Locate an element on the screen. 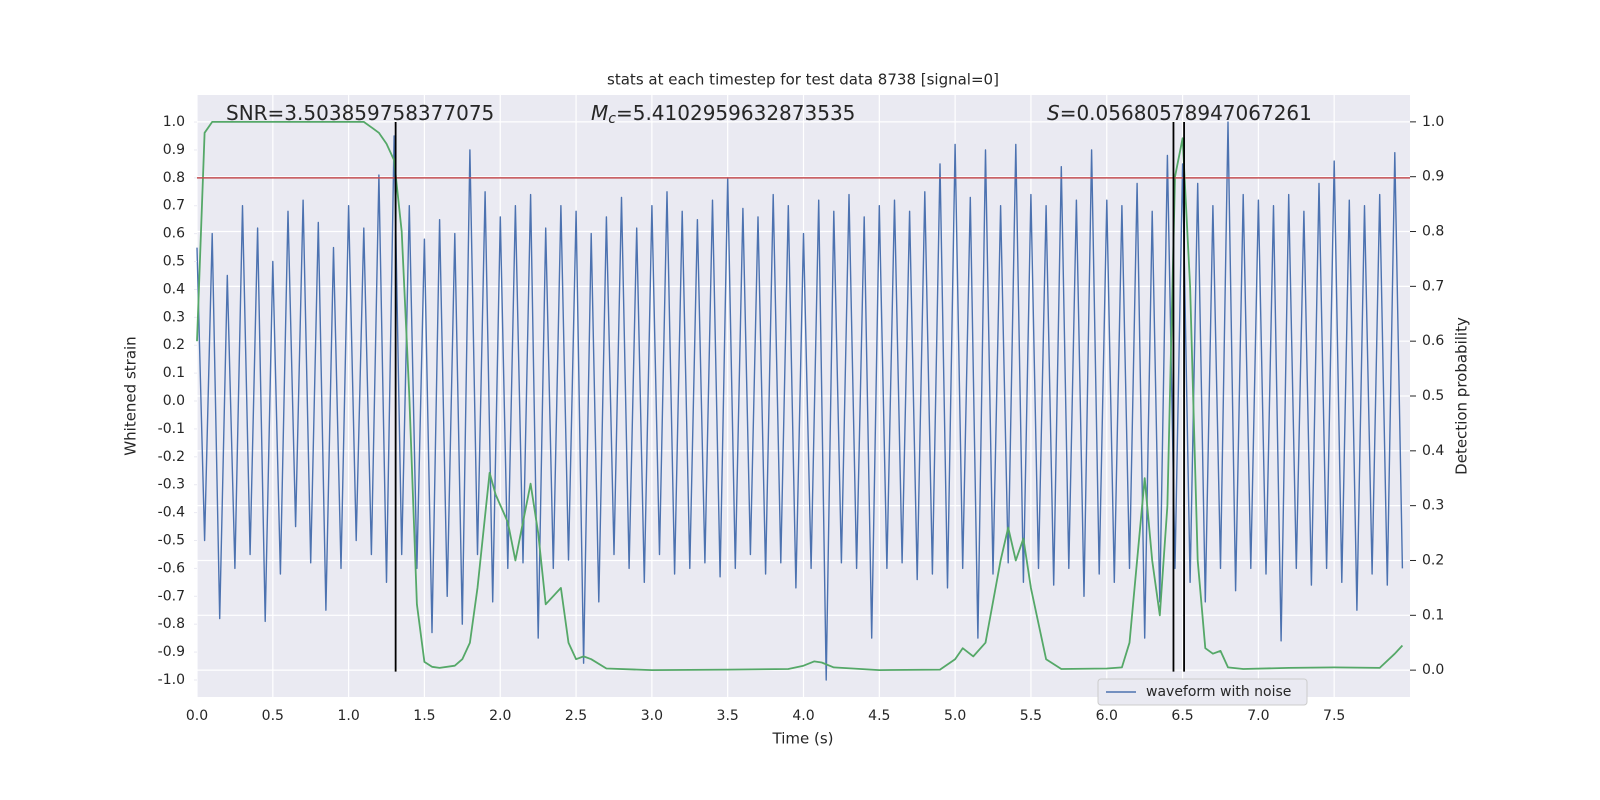  x-axis-label: Time (s) is located at coordinates (803, 739).